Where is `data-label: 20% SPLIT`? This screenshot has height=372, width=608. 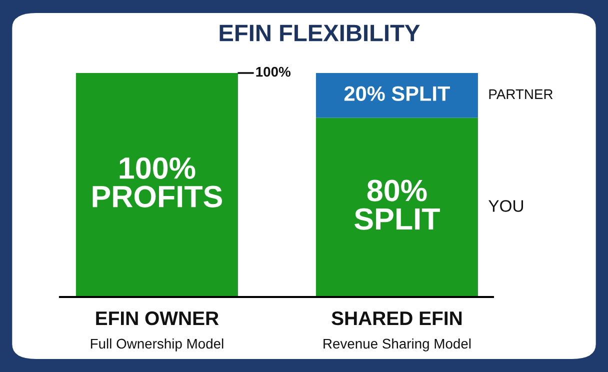 data-label: 20% SPLIT is located at coordinates (397, 93).